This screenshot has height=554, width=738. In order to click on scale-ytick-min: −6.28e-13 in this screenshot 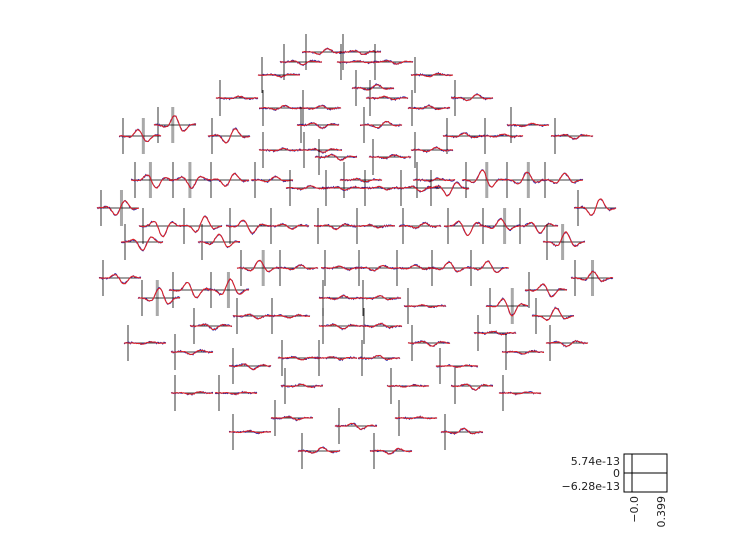, I will do `click(591, 486)`.